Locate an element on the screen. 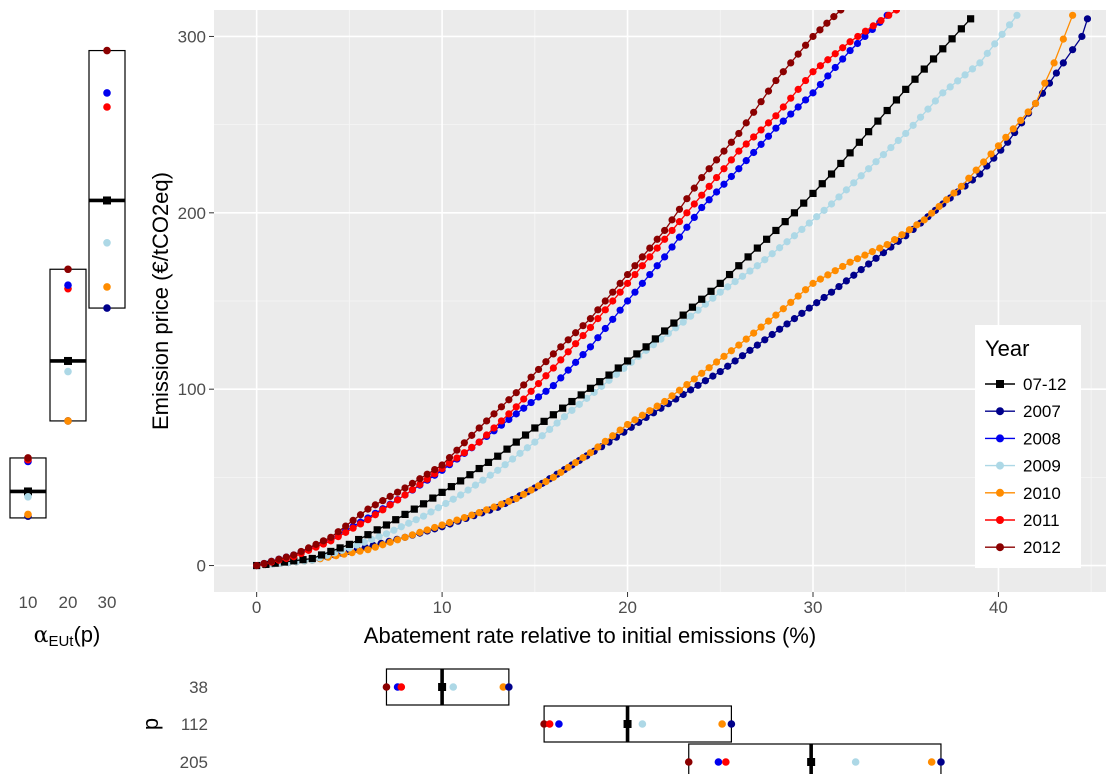 The height and width of the screenshot is (774, 1116). bottom-y-tick-label: 38 is located at coordinates (198, 687).